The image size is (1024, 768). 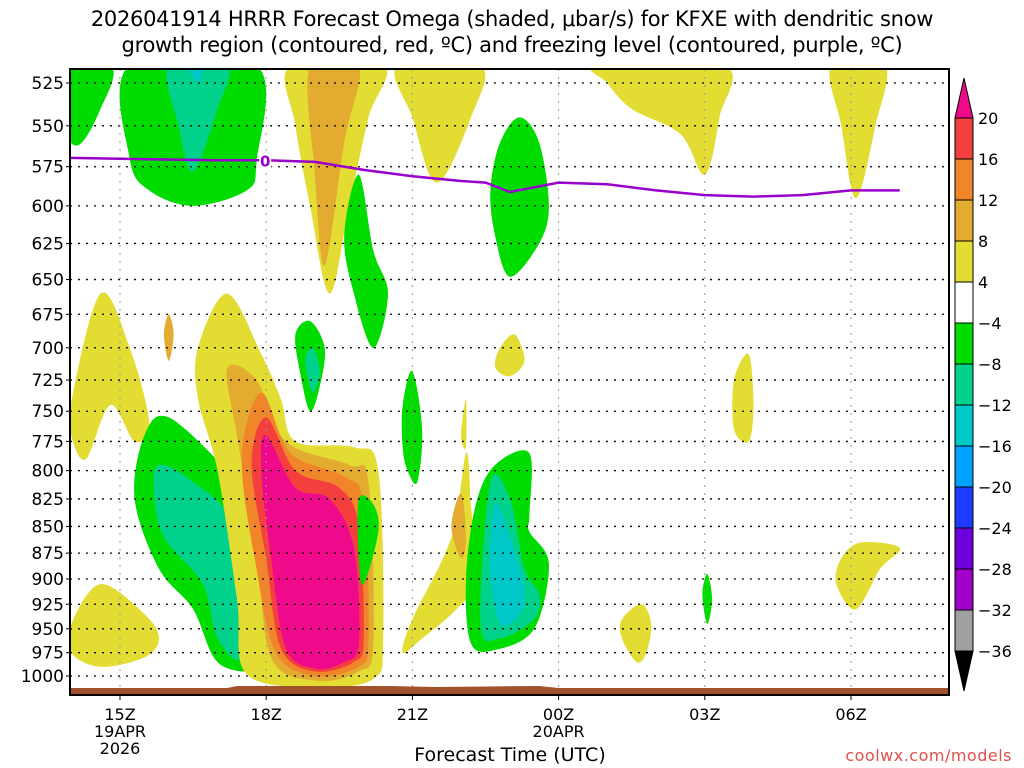 I want to click on y-tick-label: 750, so click(x=48, y=412).